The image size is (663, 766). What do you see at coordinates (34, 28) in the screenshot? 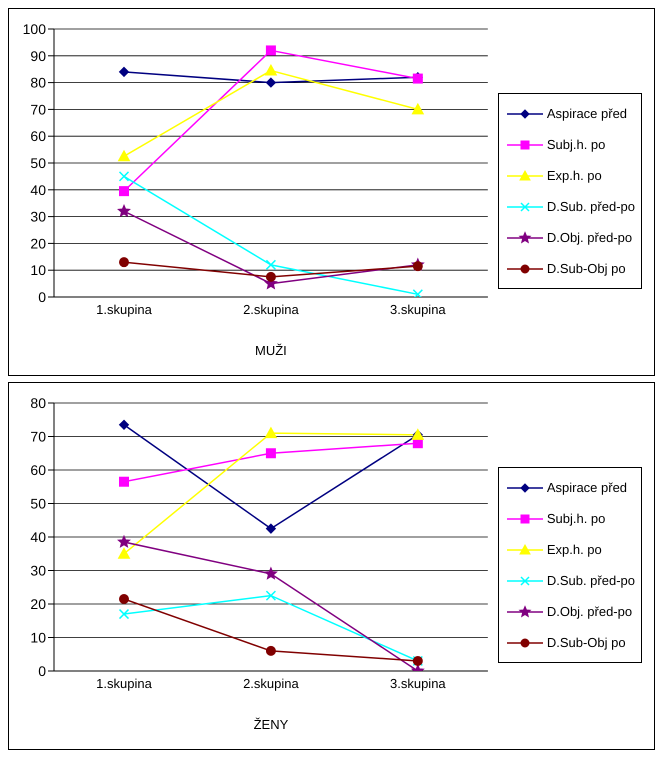
I see `y-tick-label: 100` at bounding box center [34, 28].